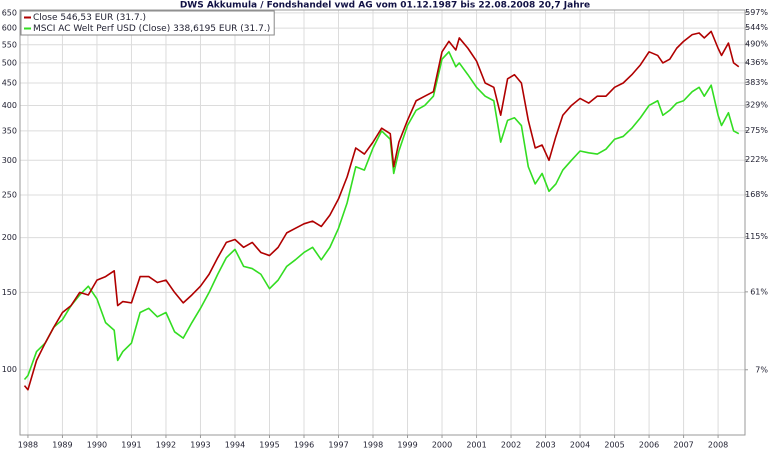  Describe the element at coordinates (756, 159) in the screenshot. I see `y2-tick-label: 222%` at that location.